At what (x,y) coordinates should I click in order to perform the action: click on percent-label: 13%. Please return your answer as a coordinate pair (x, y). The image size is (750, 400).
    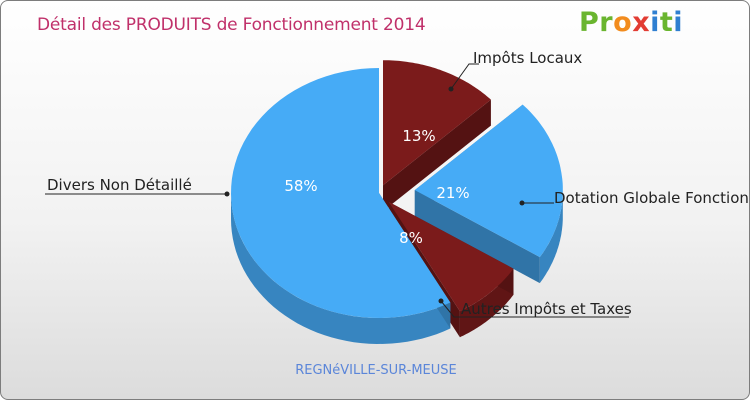
    Looking at the image, I should click on (418, 136).